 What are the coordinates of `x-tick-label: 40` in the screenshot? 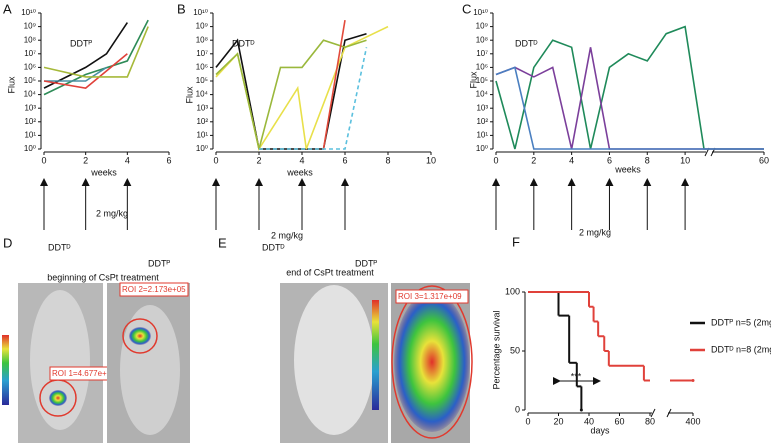 It's located at (589, 421).